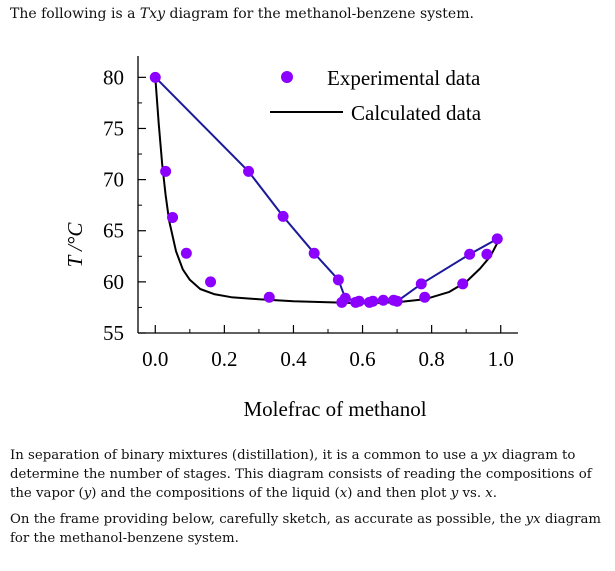  I want to click on x-axis: 0.0 0.2 0.4 0.6 0.8 1.0, so click(328, 348).